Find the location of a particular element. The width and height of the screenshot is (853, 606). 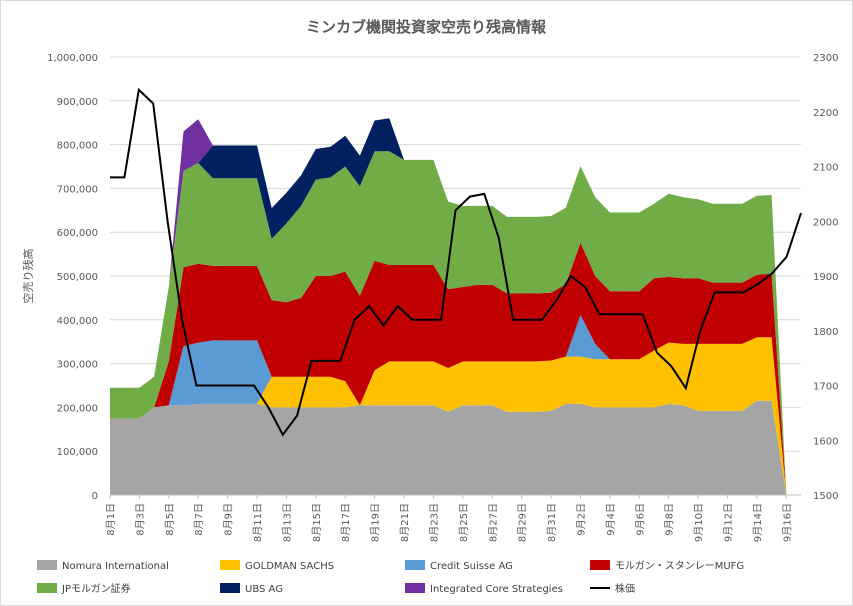

x-tick-label: 8月9日 is located at coordinates (229, 519).